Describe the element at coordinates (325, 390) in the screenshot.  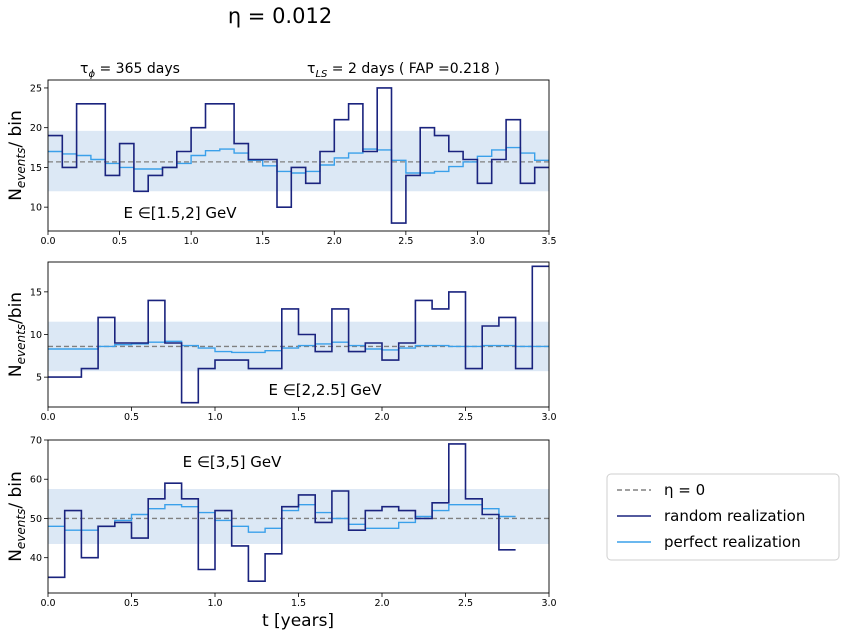
I see `energy-range-label: E ∈[2,2.5] GeV` at that location.